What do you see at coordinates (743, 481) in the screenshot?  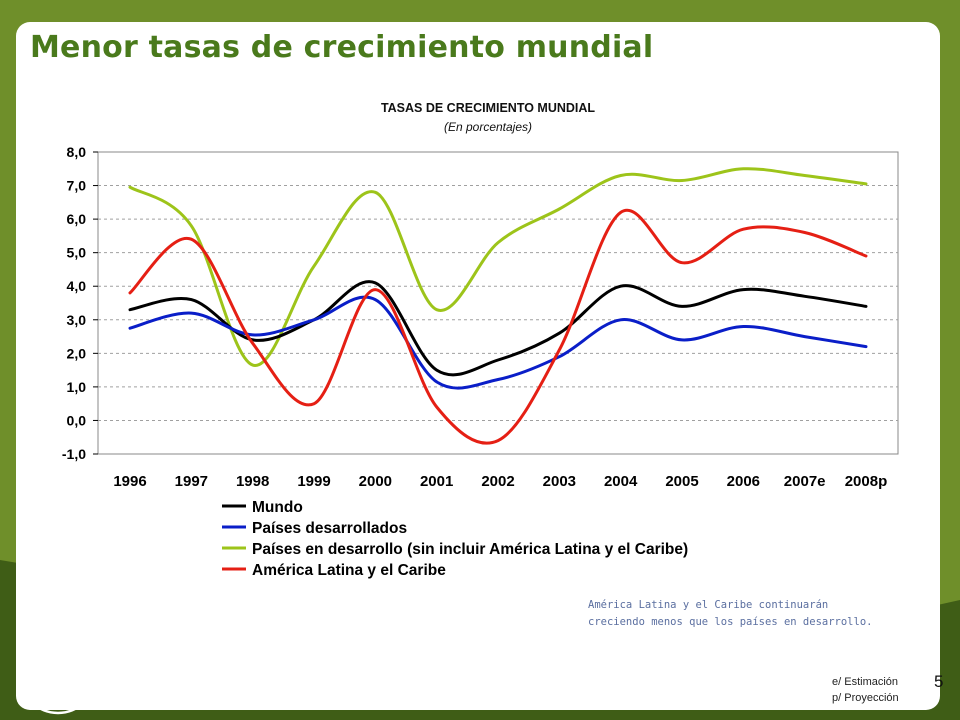 I see `x-tick-label: 2006` at bounding box center [743, 481].